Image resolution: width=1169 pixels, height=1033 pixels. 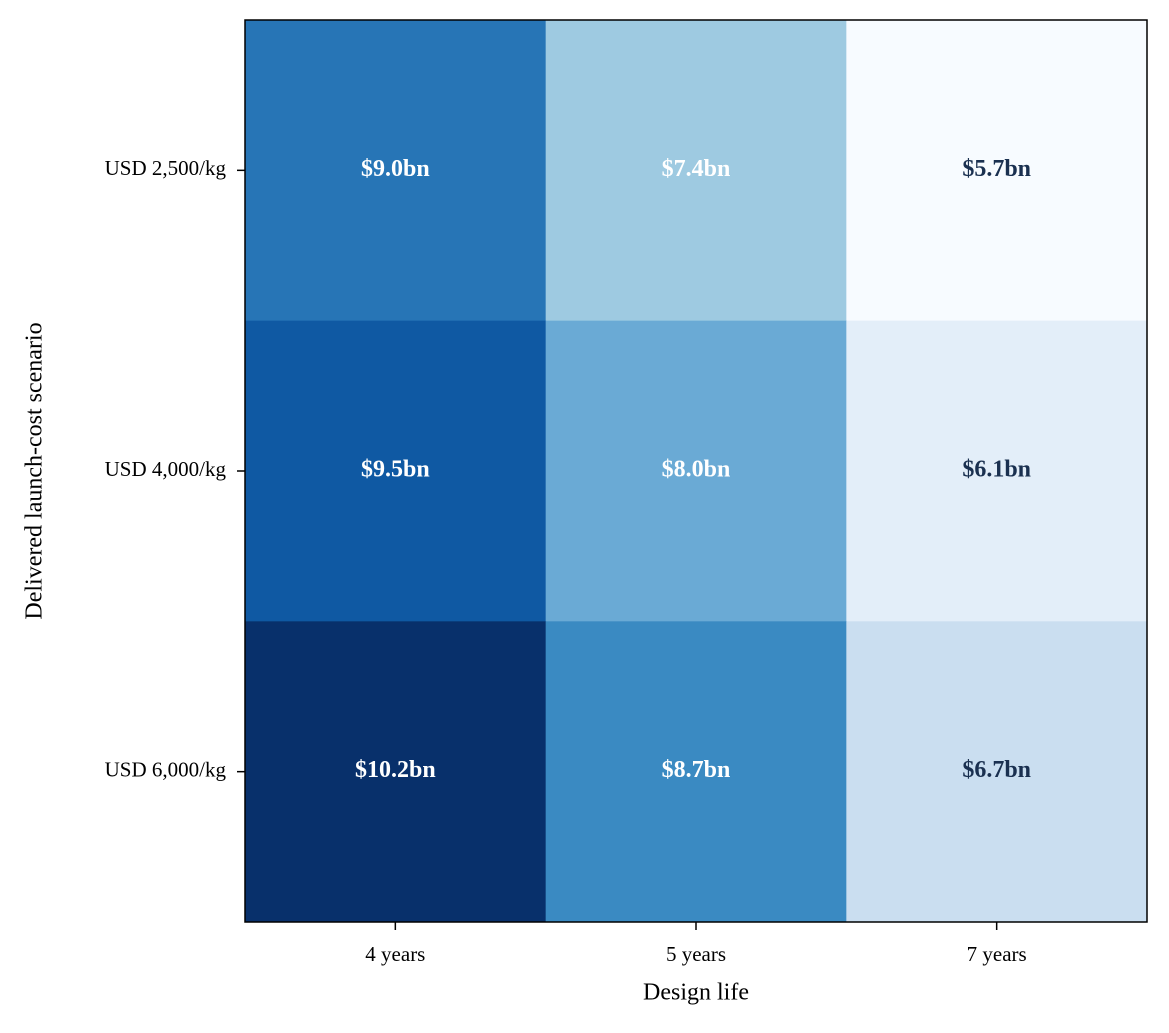 I want to click on cell-label: $6.1bn, so click(x=996, y=470).